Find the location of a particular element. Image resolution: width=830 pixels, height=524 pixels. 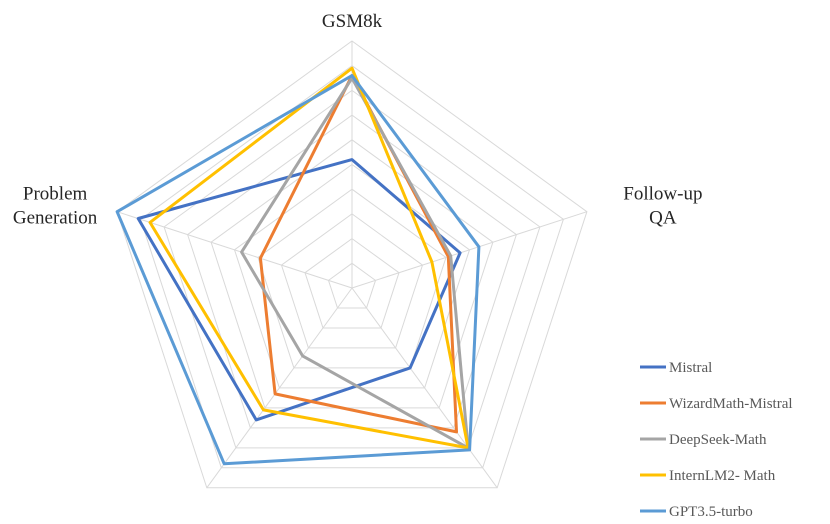

axis-label-line: Error Correction is located at coordinates (535, 523).